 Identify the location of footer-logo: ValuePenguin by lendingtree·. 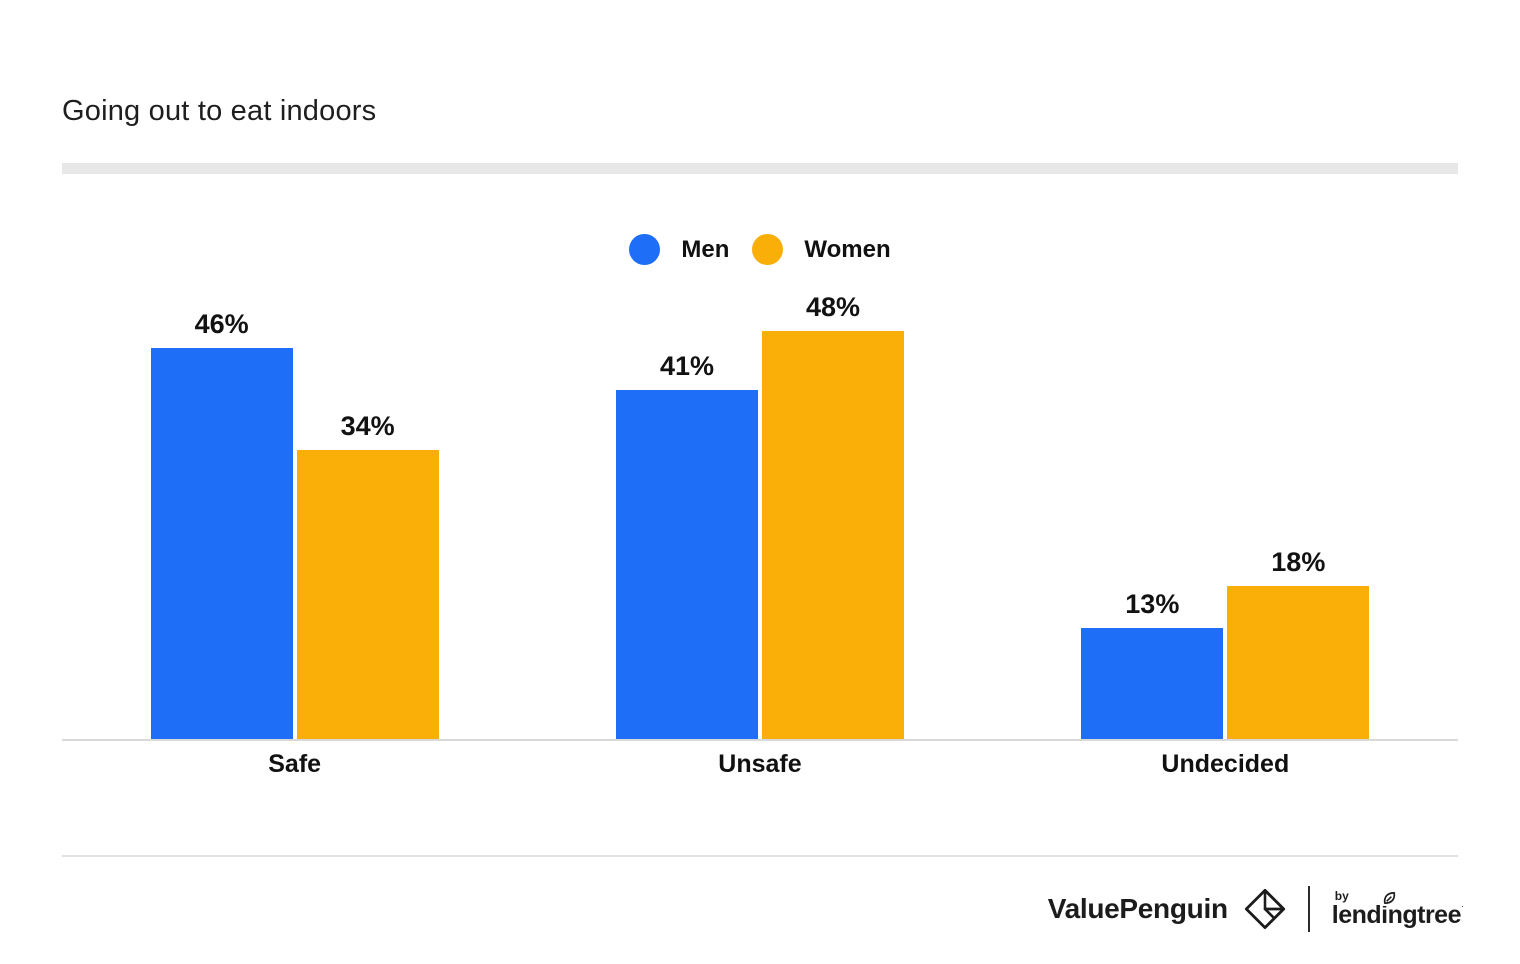
(1256, 909).